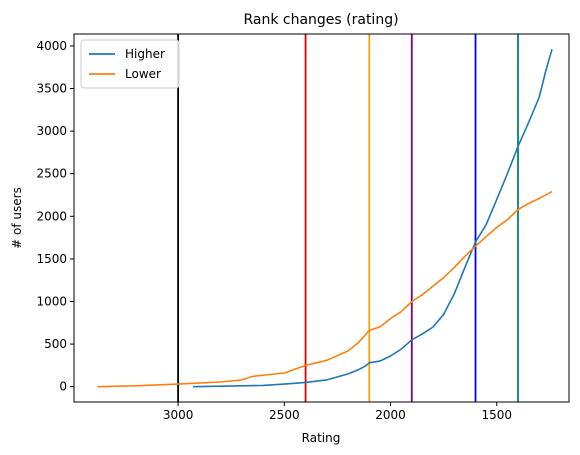  Describe the element at coordinates (390, 415) in the screenshot. I see `x-tick-label: 2000` at that location.